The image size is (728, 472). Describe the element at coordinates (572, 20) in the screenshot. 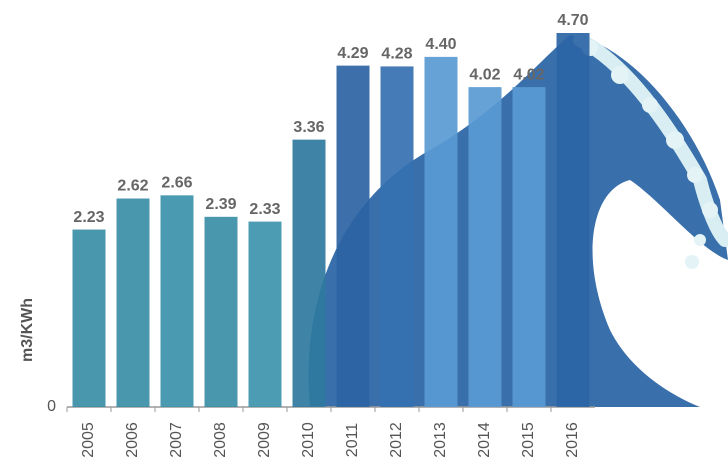

I see `value-label: 4.70` at that location.